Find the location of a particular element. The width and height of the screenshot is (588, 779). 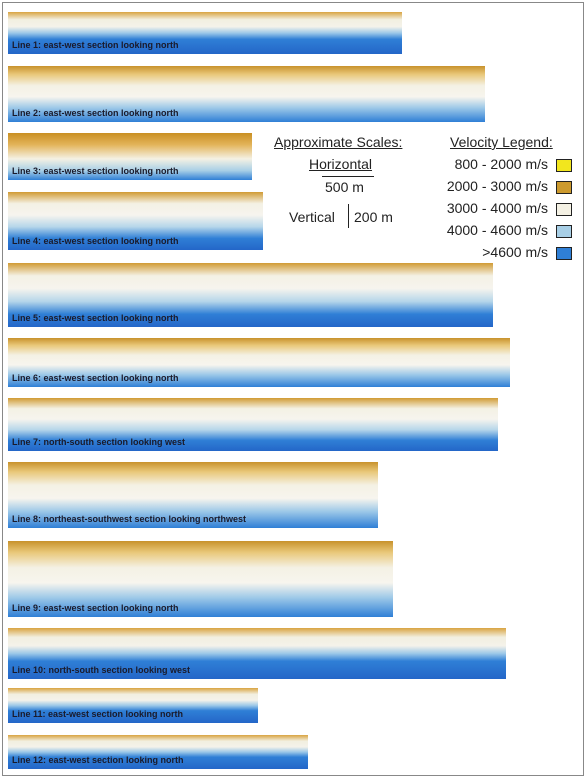

horizontal-scale-bar is located at coordinates (348, 176).